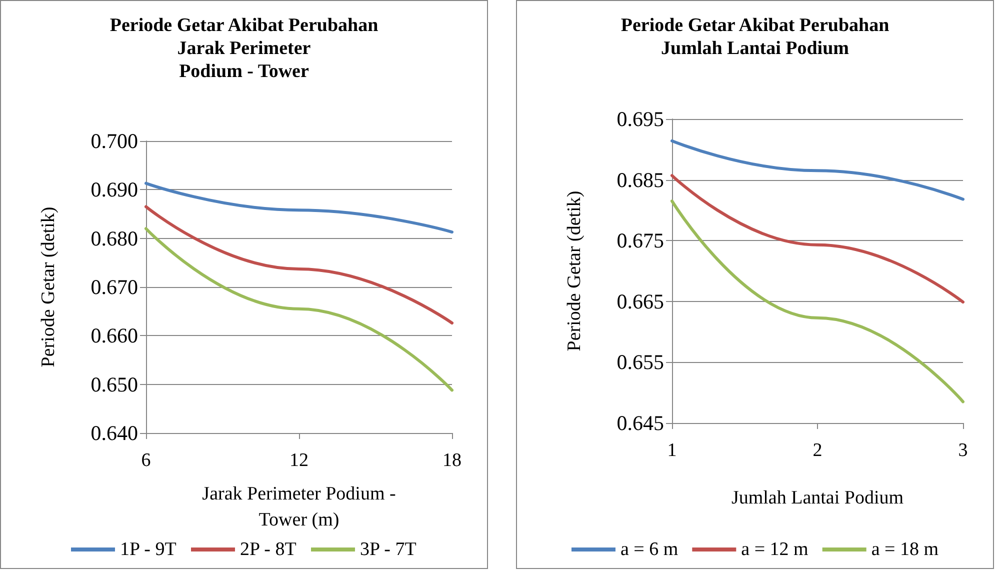  What do you see at coordinates (268, 549) in the screenshot?
I see `legend-label: 2P - 8T` at bounding box center [268, 549].